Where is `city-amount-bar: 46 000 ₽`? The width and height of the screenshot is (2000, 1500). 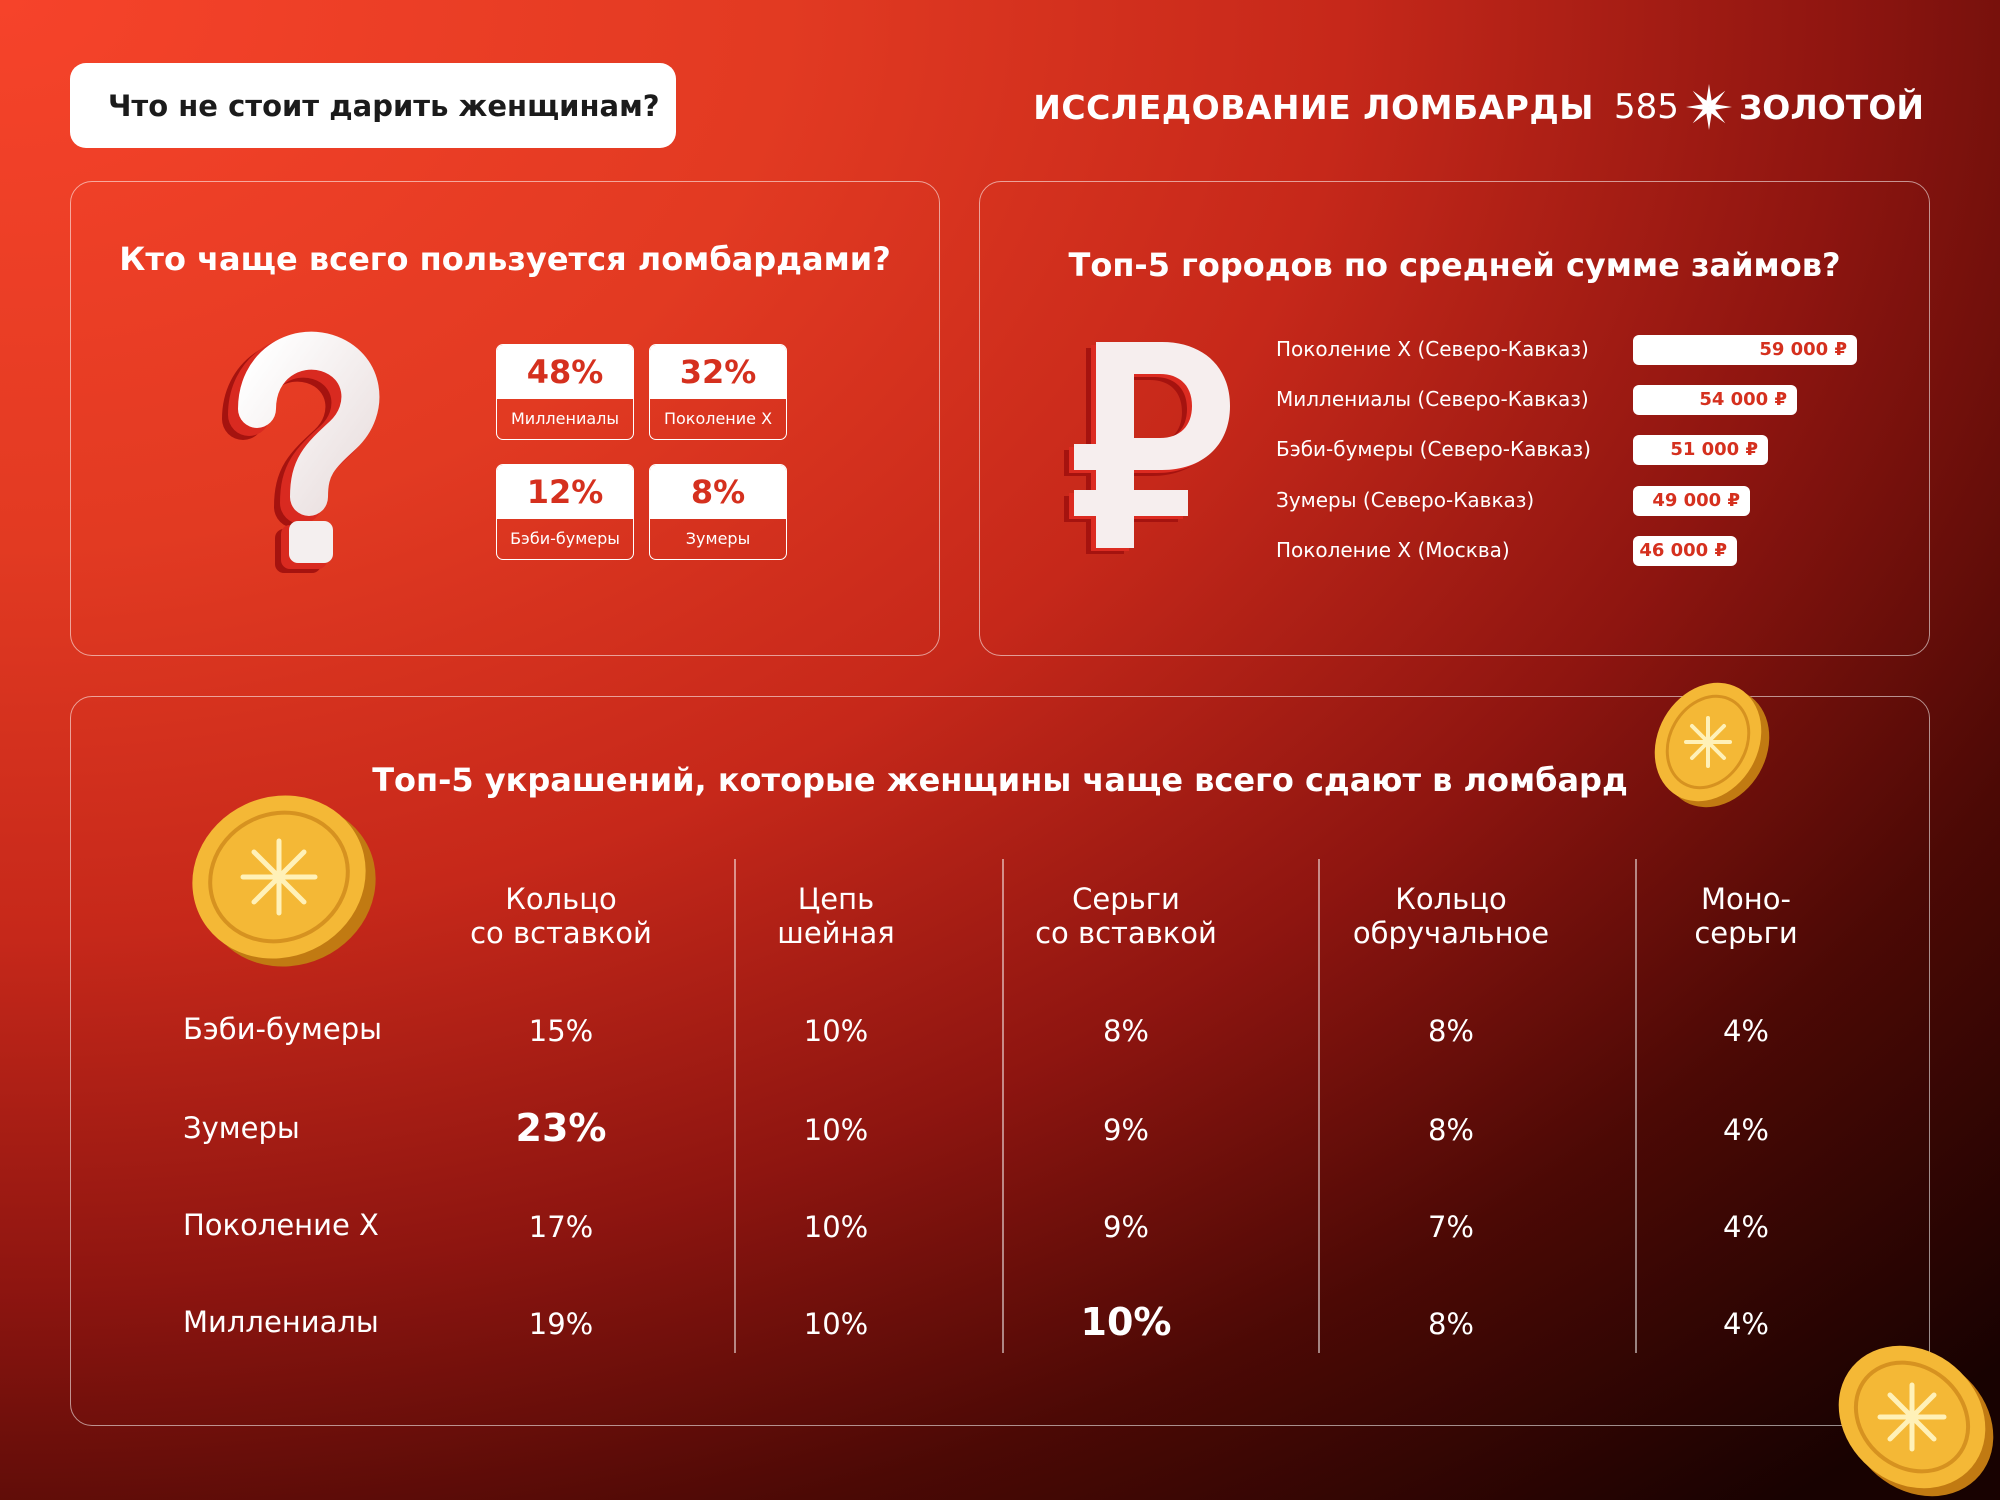
city-amount-bar: 46 000 ₽ is located at coordinates (1685, 551).